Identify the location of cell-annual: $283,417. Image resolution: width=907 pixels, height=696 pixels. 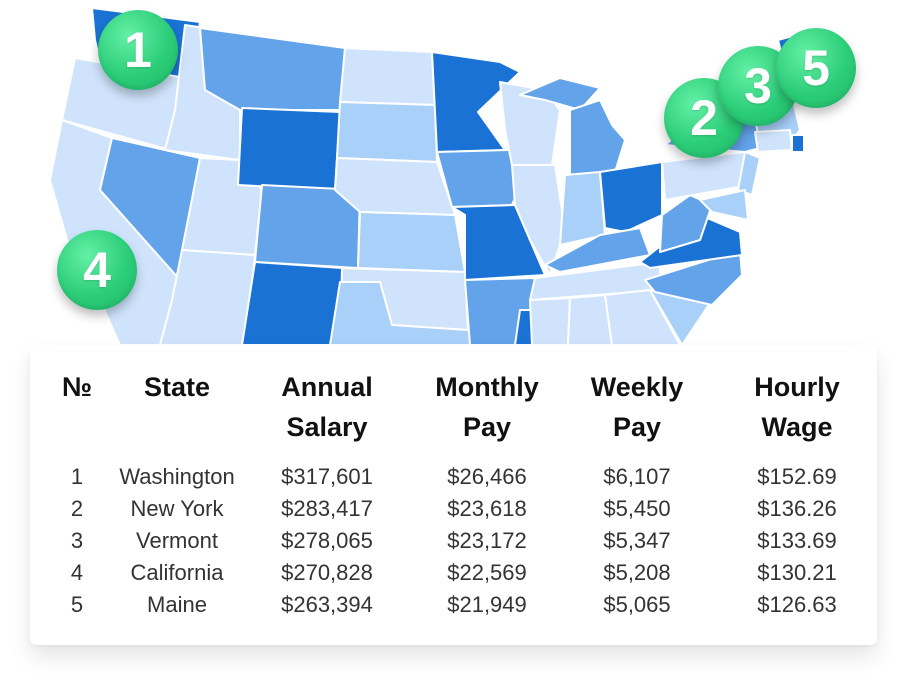
(327, 508).